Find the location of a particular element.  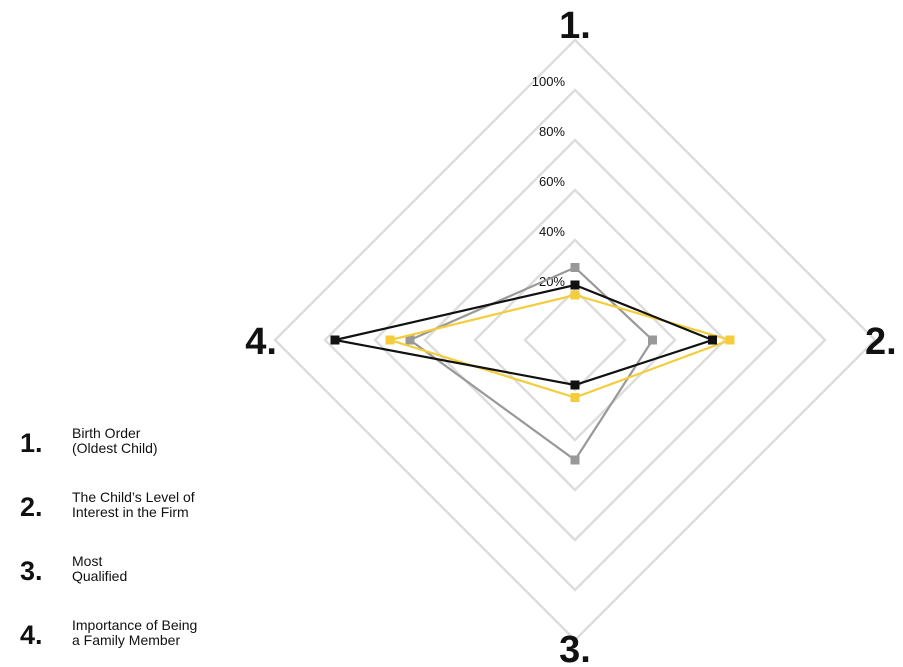

legend-label-line: Qualified is located at coordinates (100, 576).